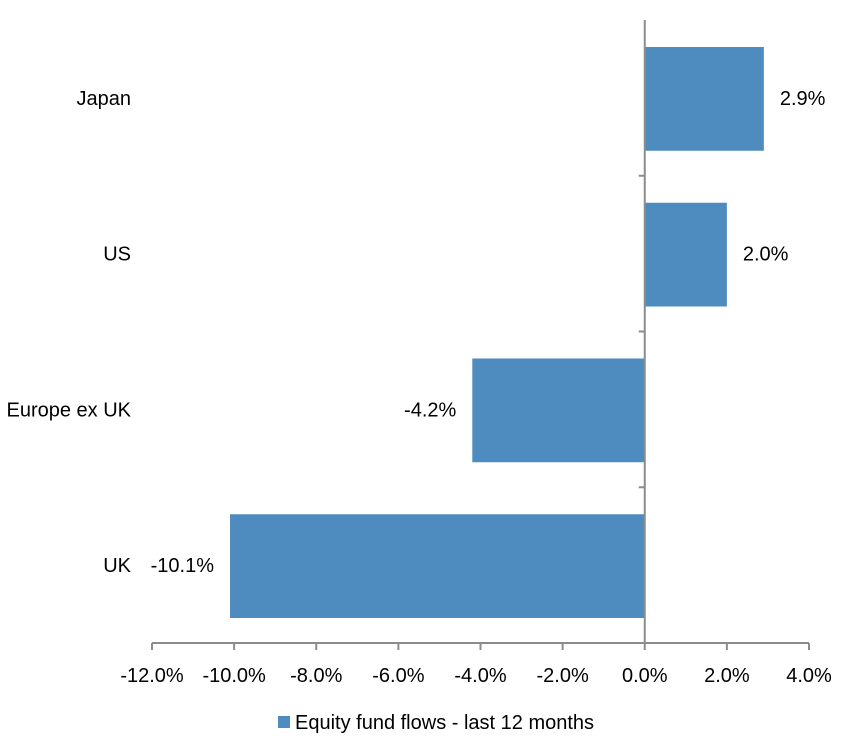  Describe the element at coordinates (685, 254) in the screenshot. I see `bar-us` at that location.